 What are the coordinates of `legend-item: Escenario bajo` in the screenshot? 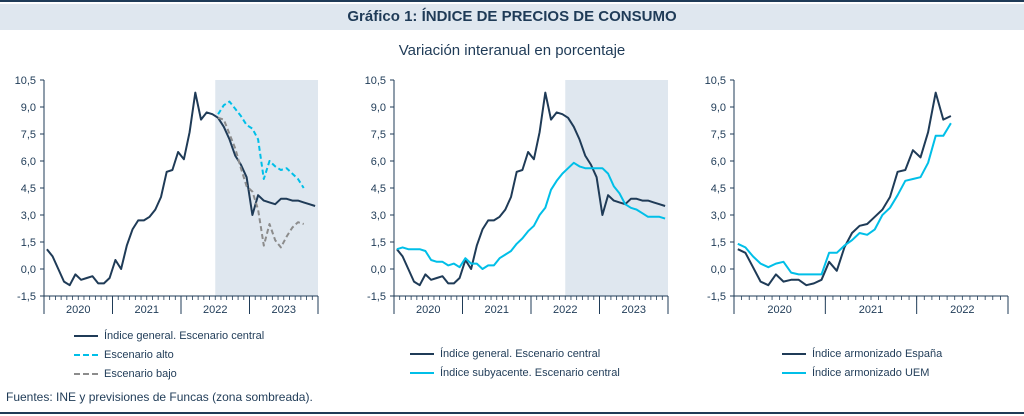 It's located at (169, 373).